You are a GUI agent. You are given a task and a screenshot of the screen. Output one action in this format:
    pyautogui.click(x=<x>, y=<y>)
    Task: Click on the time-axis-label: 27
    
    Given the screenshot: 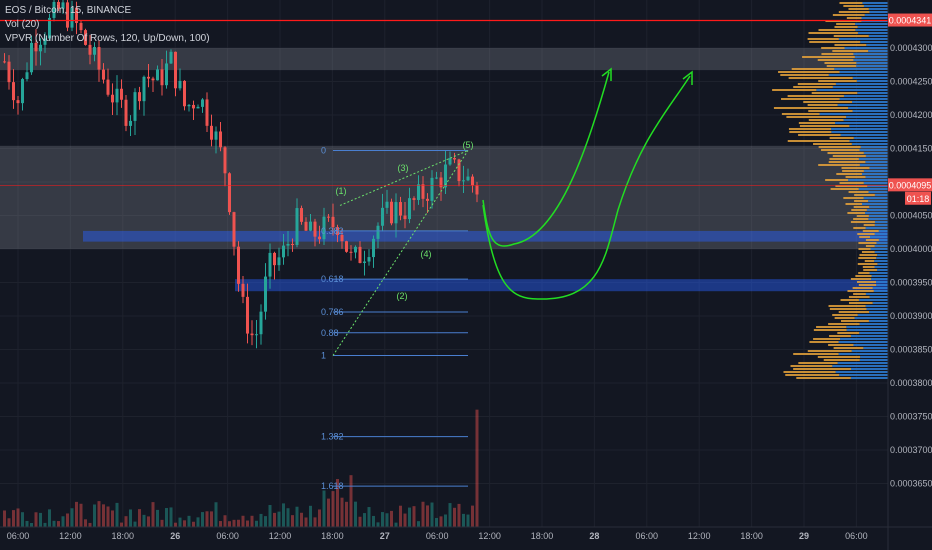 What is the action you would take?
    pyautogui.click(x=385, y=536)
    